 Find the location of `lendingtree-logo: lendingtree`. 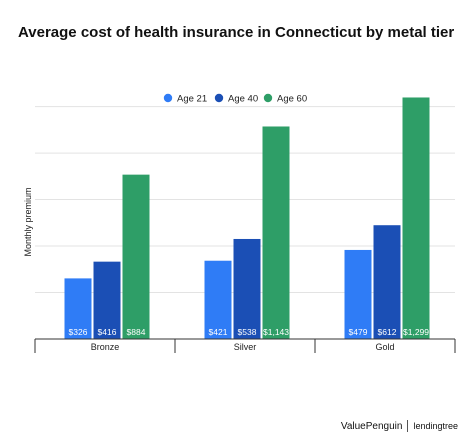

lendingtree-logo: lendingtree is located at coordinates (435, 426).